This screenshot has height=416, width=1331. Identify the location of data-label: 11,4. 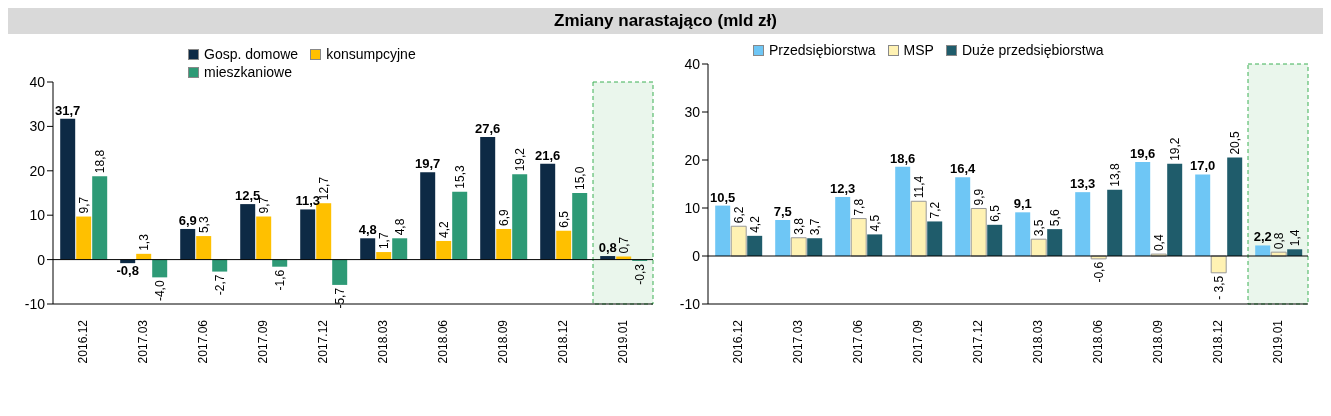
(918, 187).